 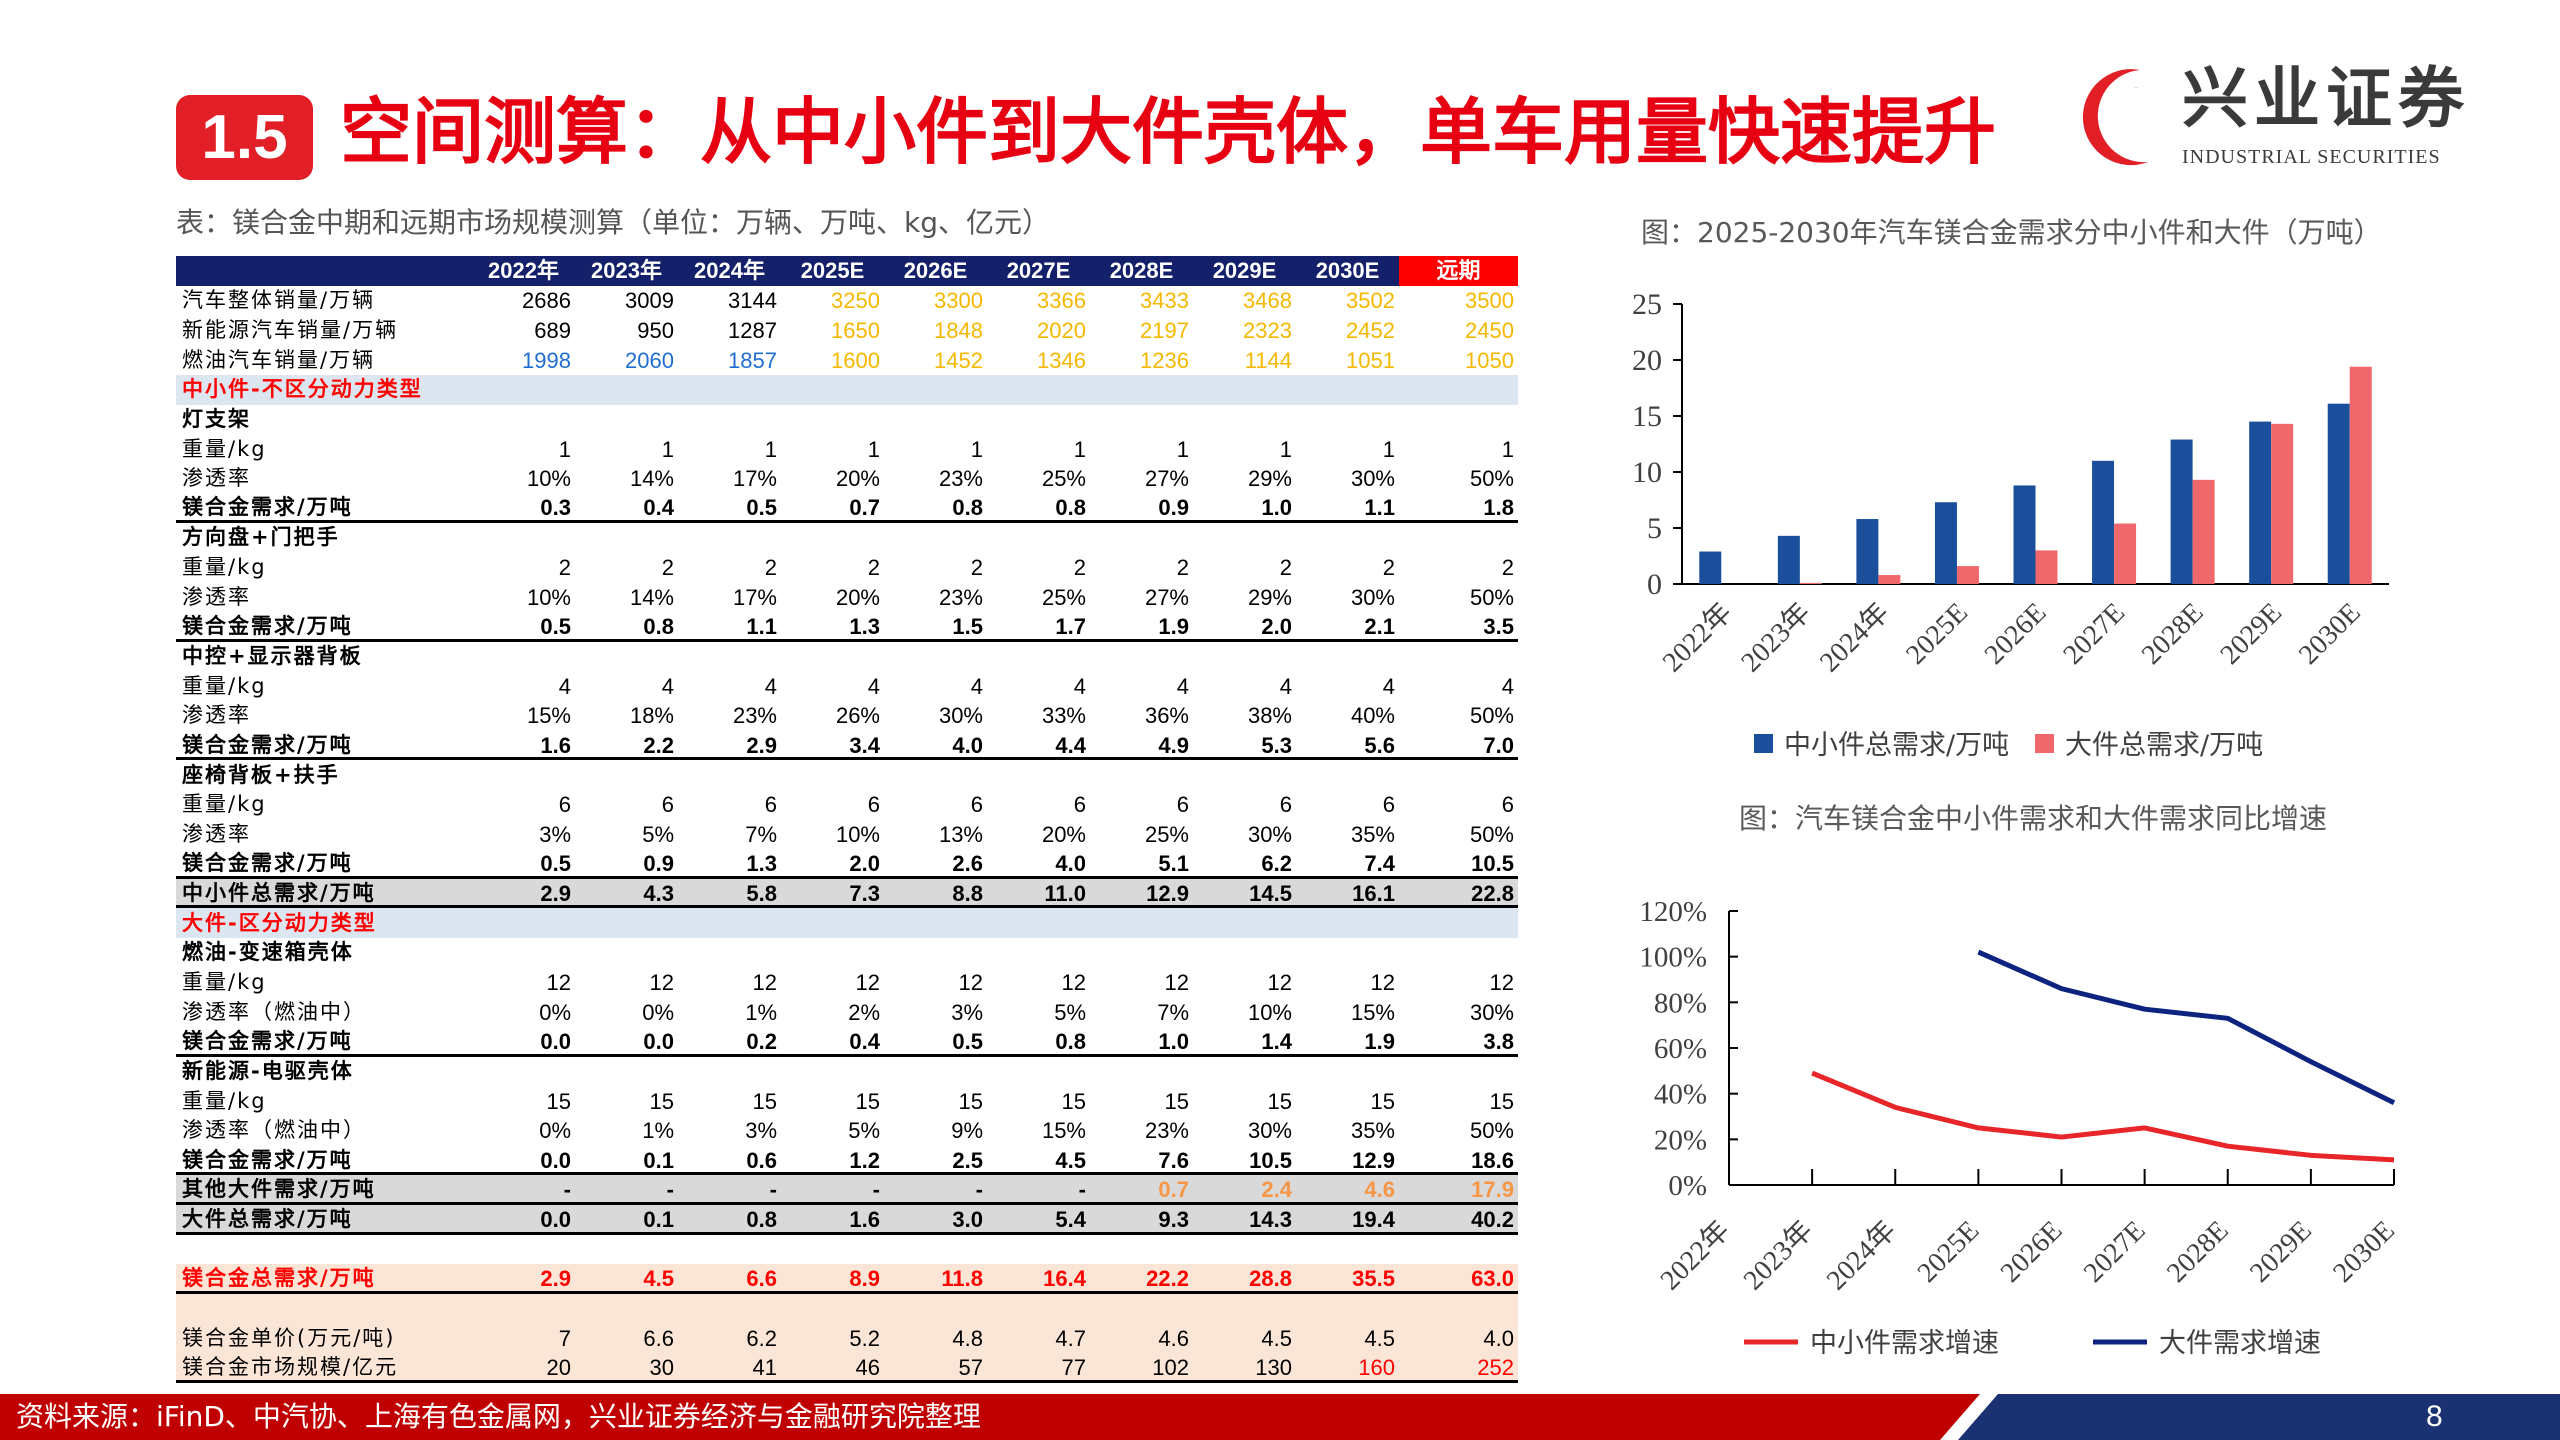 I want to click on table-cell: 0.9, so click(x=658, y=864).